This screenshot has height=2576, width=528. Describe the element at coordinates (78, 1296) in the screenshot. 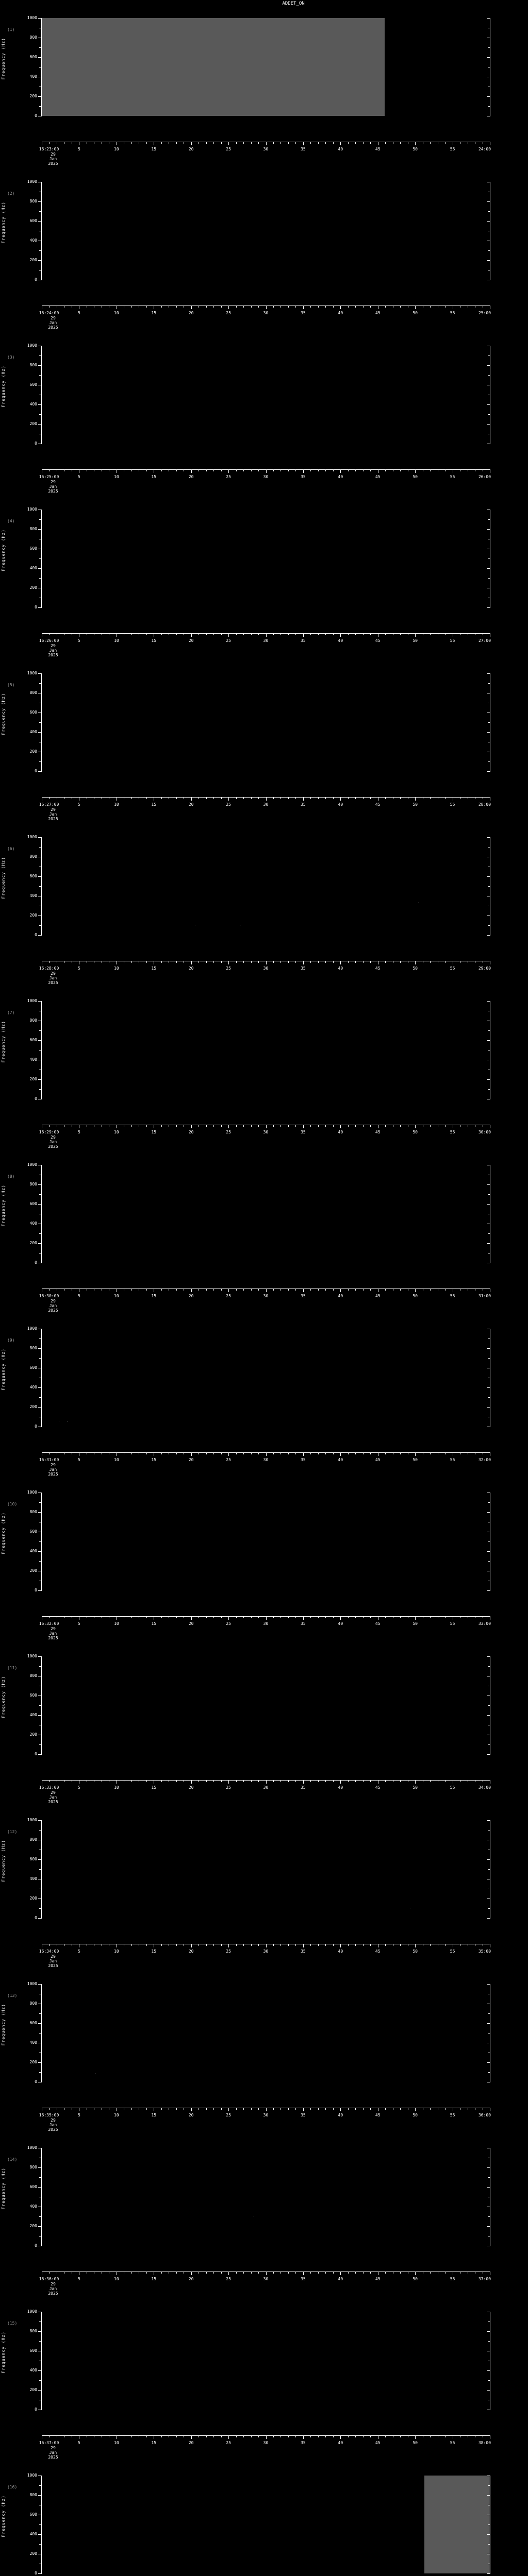

I see `x-tick-label: 5` at that location.